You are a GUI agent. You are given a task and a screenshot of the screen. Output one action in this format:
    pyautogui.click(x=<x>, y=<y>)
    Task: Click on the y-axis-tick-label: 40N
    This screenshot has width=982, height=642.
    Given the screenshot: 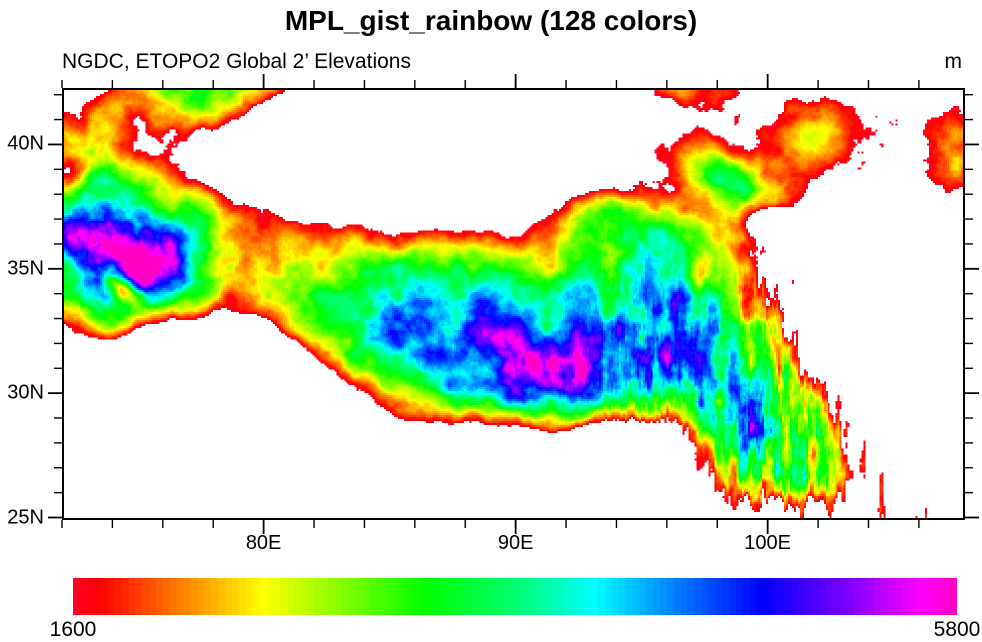 What is the action you would take?
    pyautogui.click(x=25, y=143)
    